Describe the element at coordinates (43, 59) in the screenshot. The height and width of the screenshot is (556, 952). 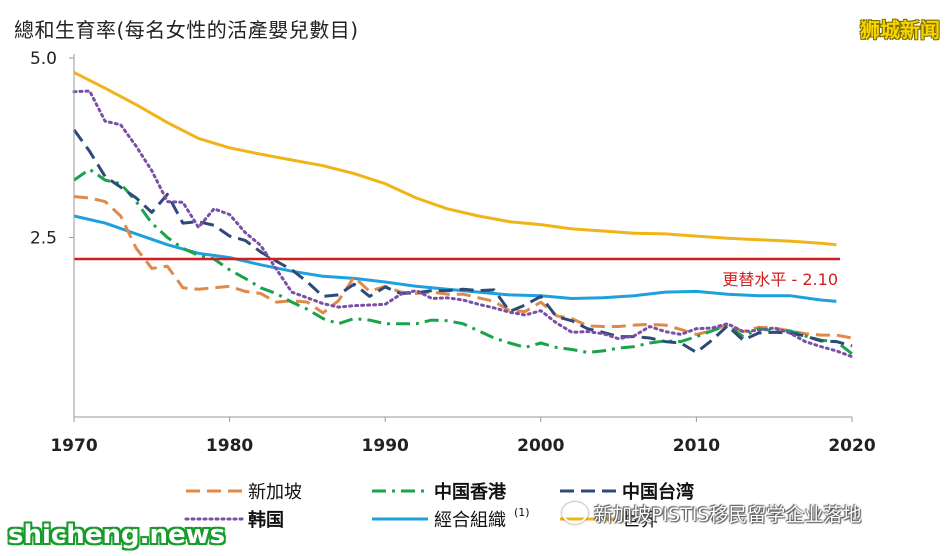
I see `y-tick-label: 5.0` at that location.